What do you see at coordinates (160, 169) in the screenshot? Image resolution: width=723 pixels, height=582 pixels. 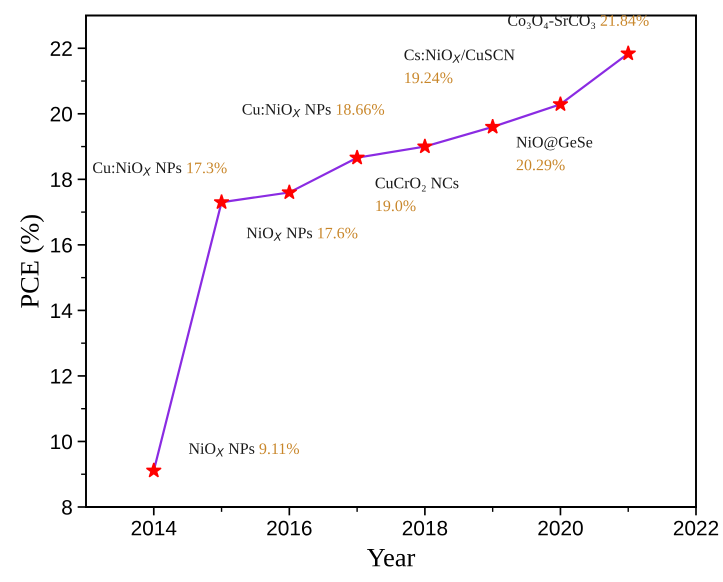 I see `annotation: Cu:NiO$_{X}$ NPs 17.3%` at bounding box center [160, 169].